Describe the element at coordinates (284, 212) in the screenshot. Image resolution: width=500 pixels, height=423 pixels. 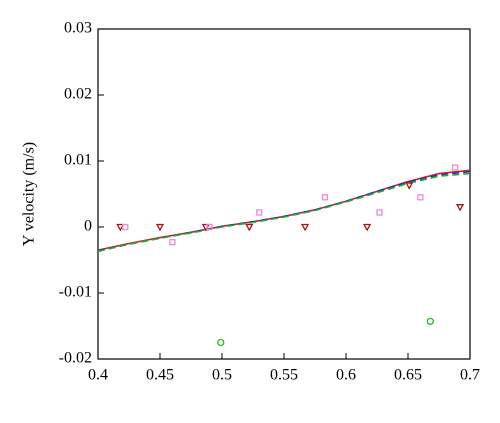
I see `line` at that location.